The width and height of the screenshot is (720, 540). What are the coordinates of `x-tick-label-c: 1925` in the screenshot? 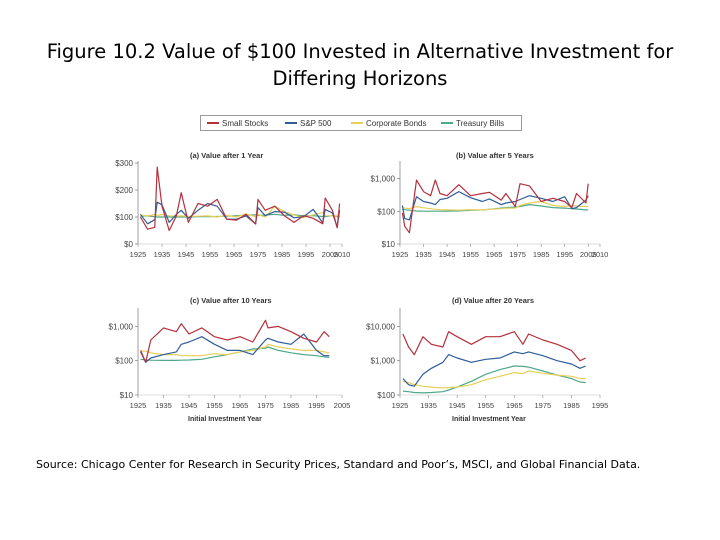 It's located at (138, 405).